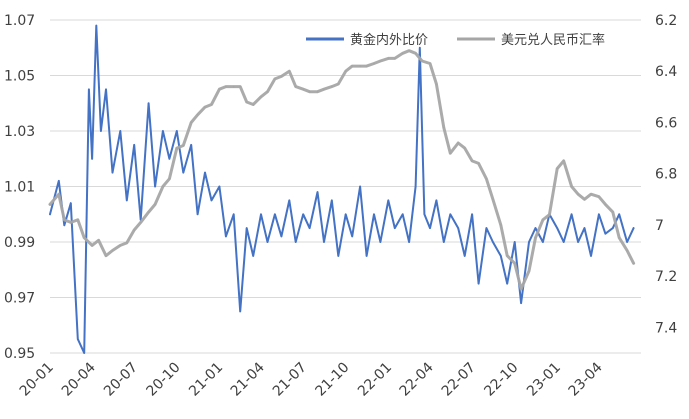  What do you see at coordinates (389, 40) in the screenshot?
I see `legend-label: 黄金内外比价` at bounding box center [389, 40].